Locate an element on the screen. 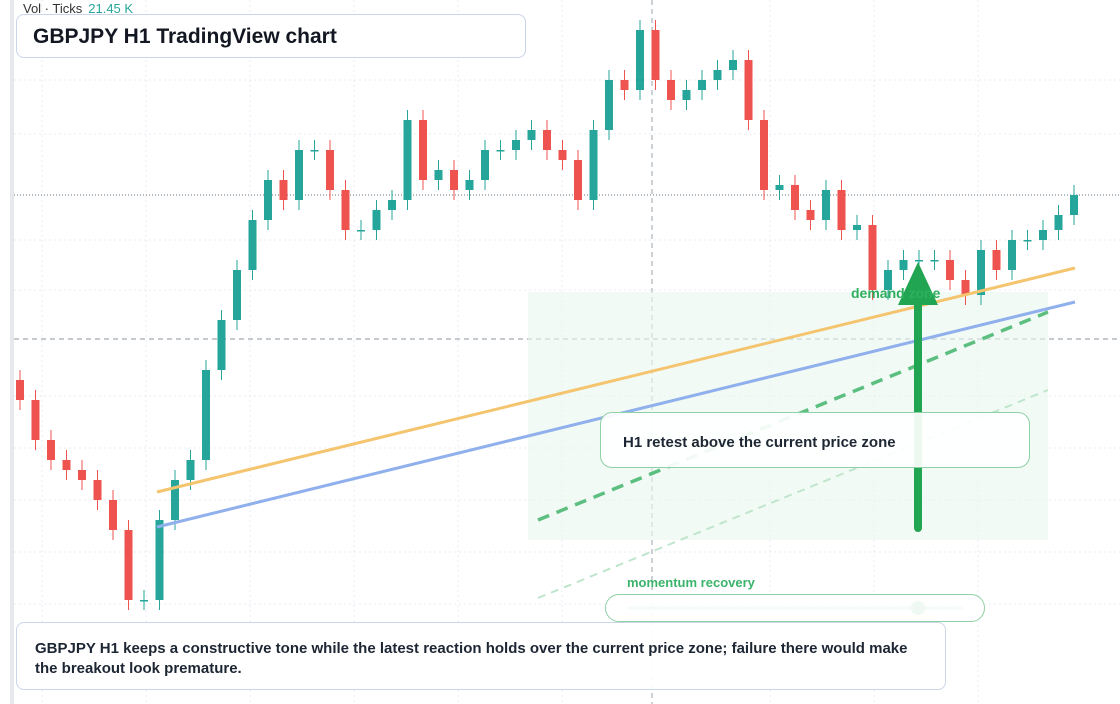 This screenshot has height=704, width=1120. note: H1 retest above the current price zone is located at coordinates (815, 440).